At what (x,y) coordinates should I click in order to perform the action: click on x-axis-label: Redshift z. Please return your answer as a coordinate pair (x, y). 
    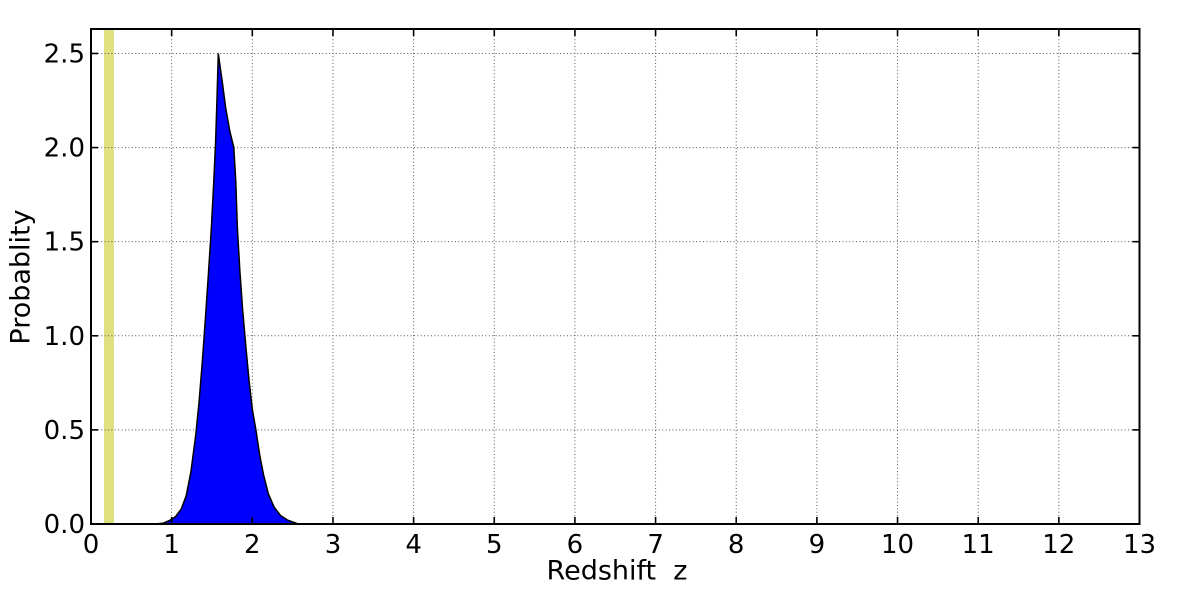
    Looking at the image, I should click on (617, 571).